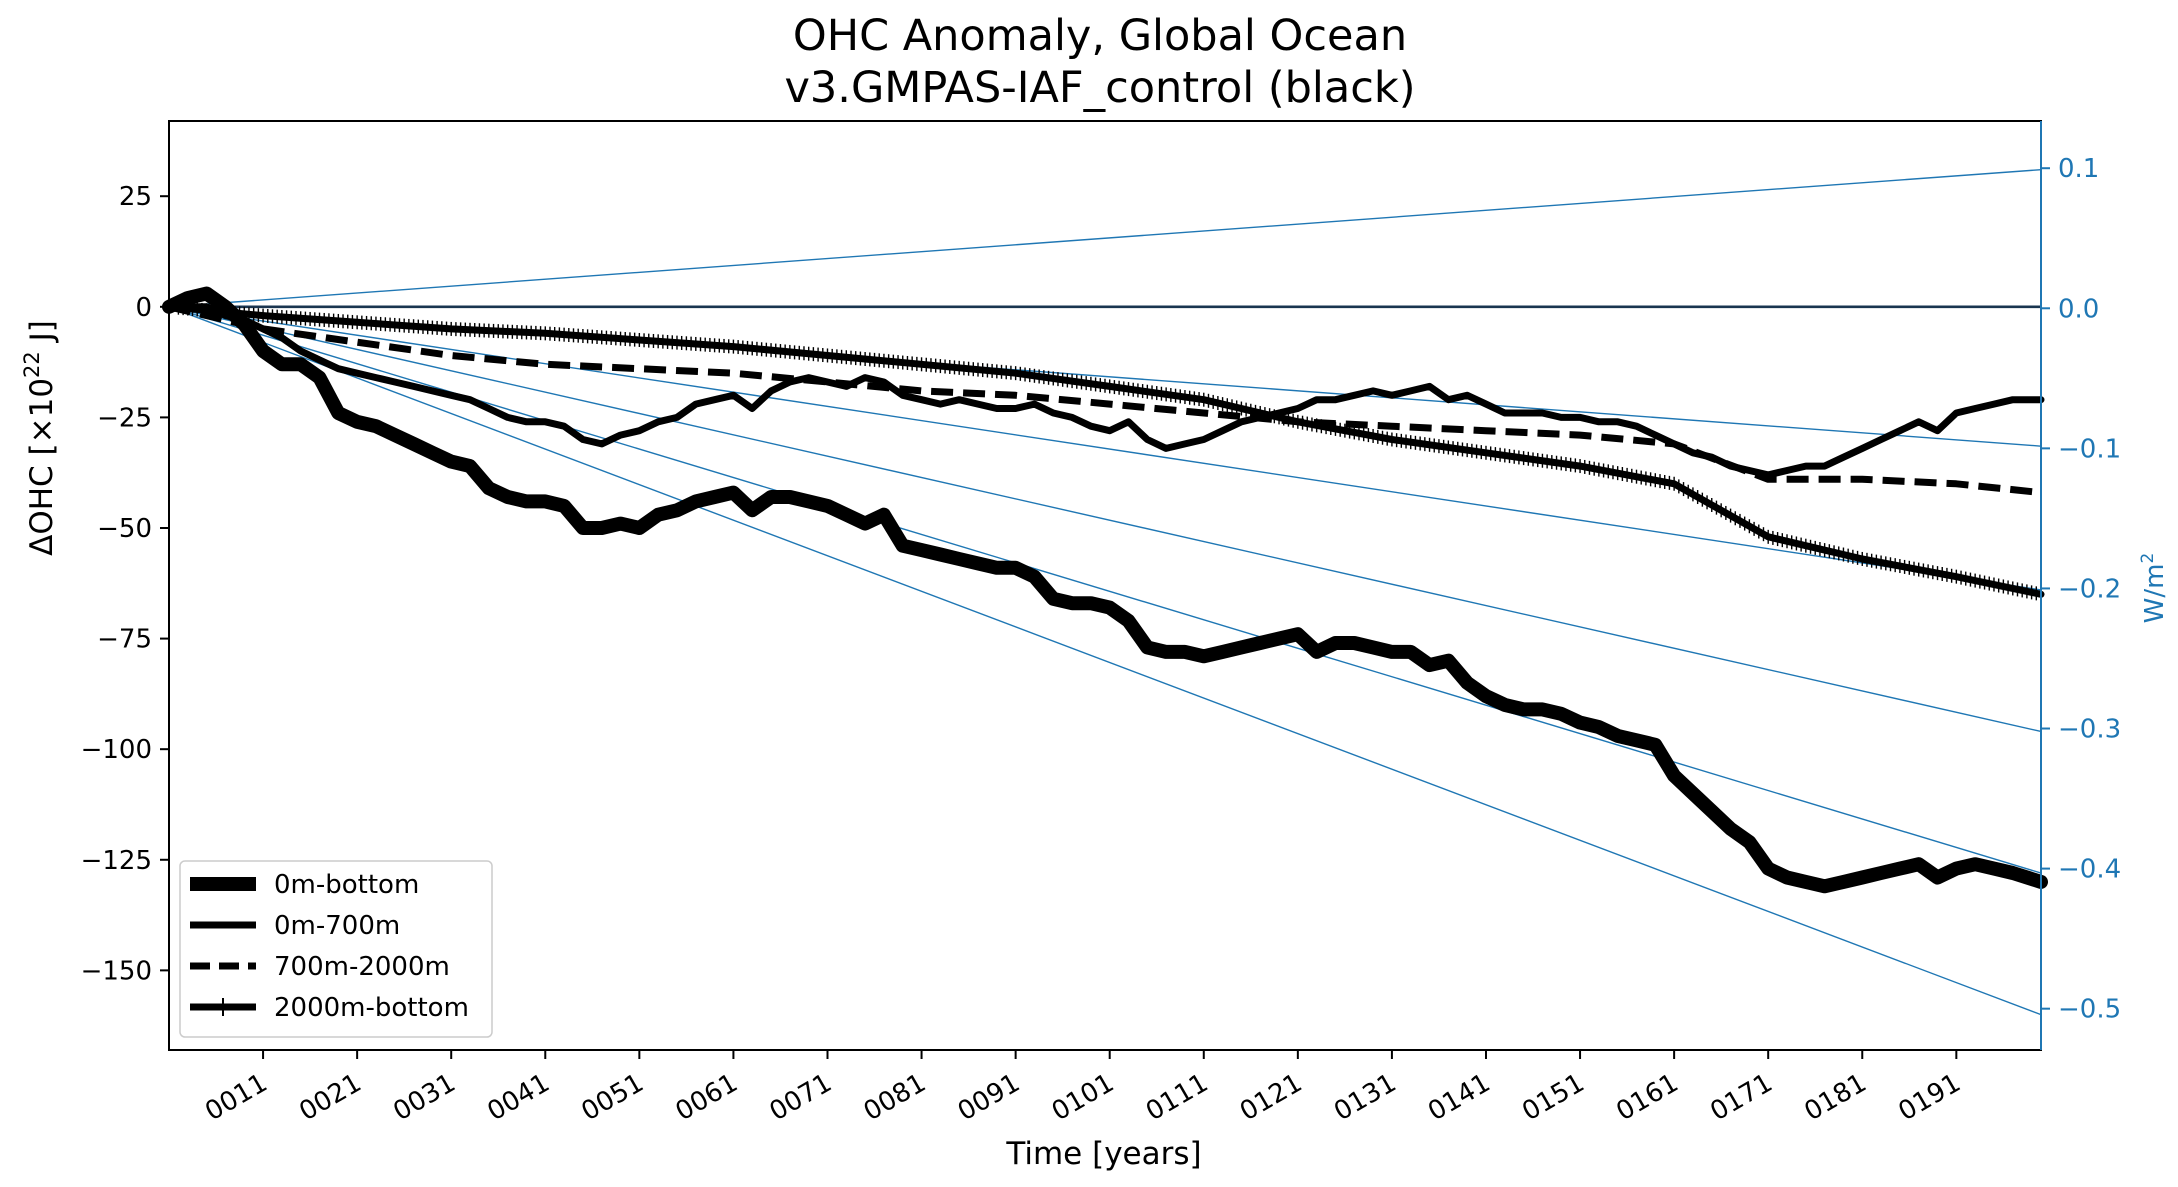  I want to click on x-tick-label: 0051, so click(613, 1097).